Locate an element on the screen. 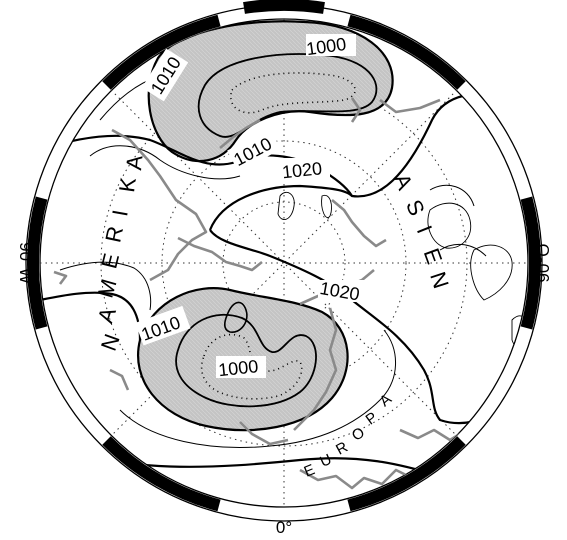  frame-tick is located at coordinates (284, 7).